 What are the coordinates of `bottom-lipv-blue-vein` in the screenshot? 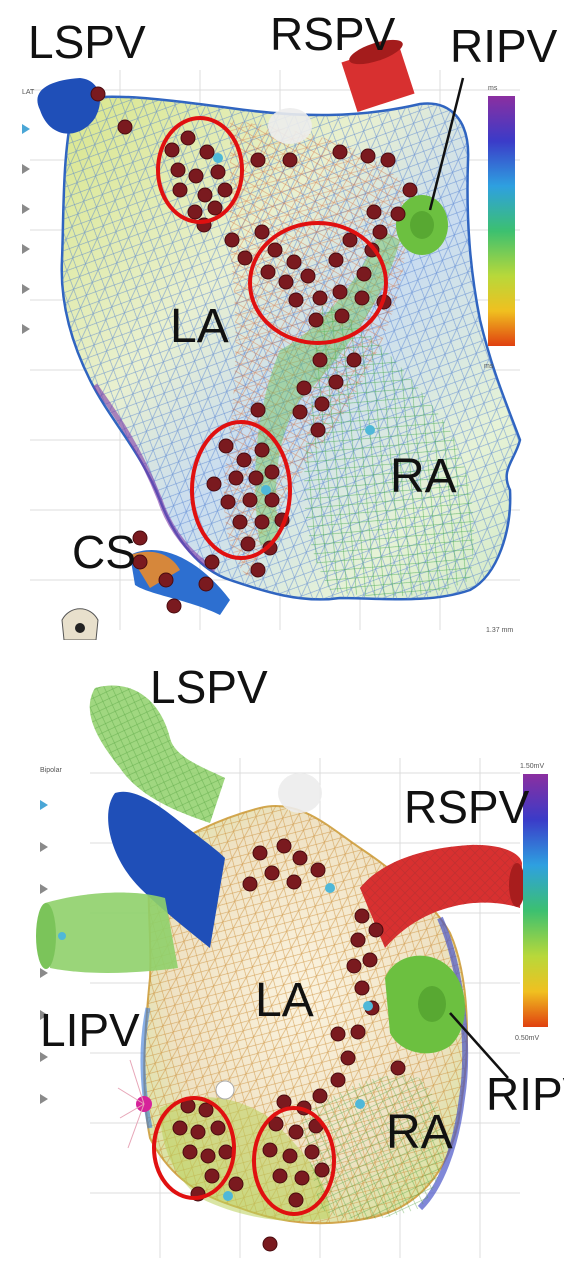 It's located at (166, 869).